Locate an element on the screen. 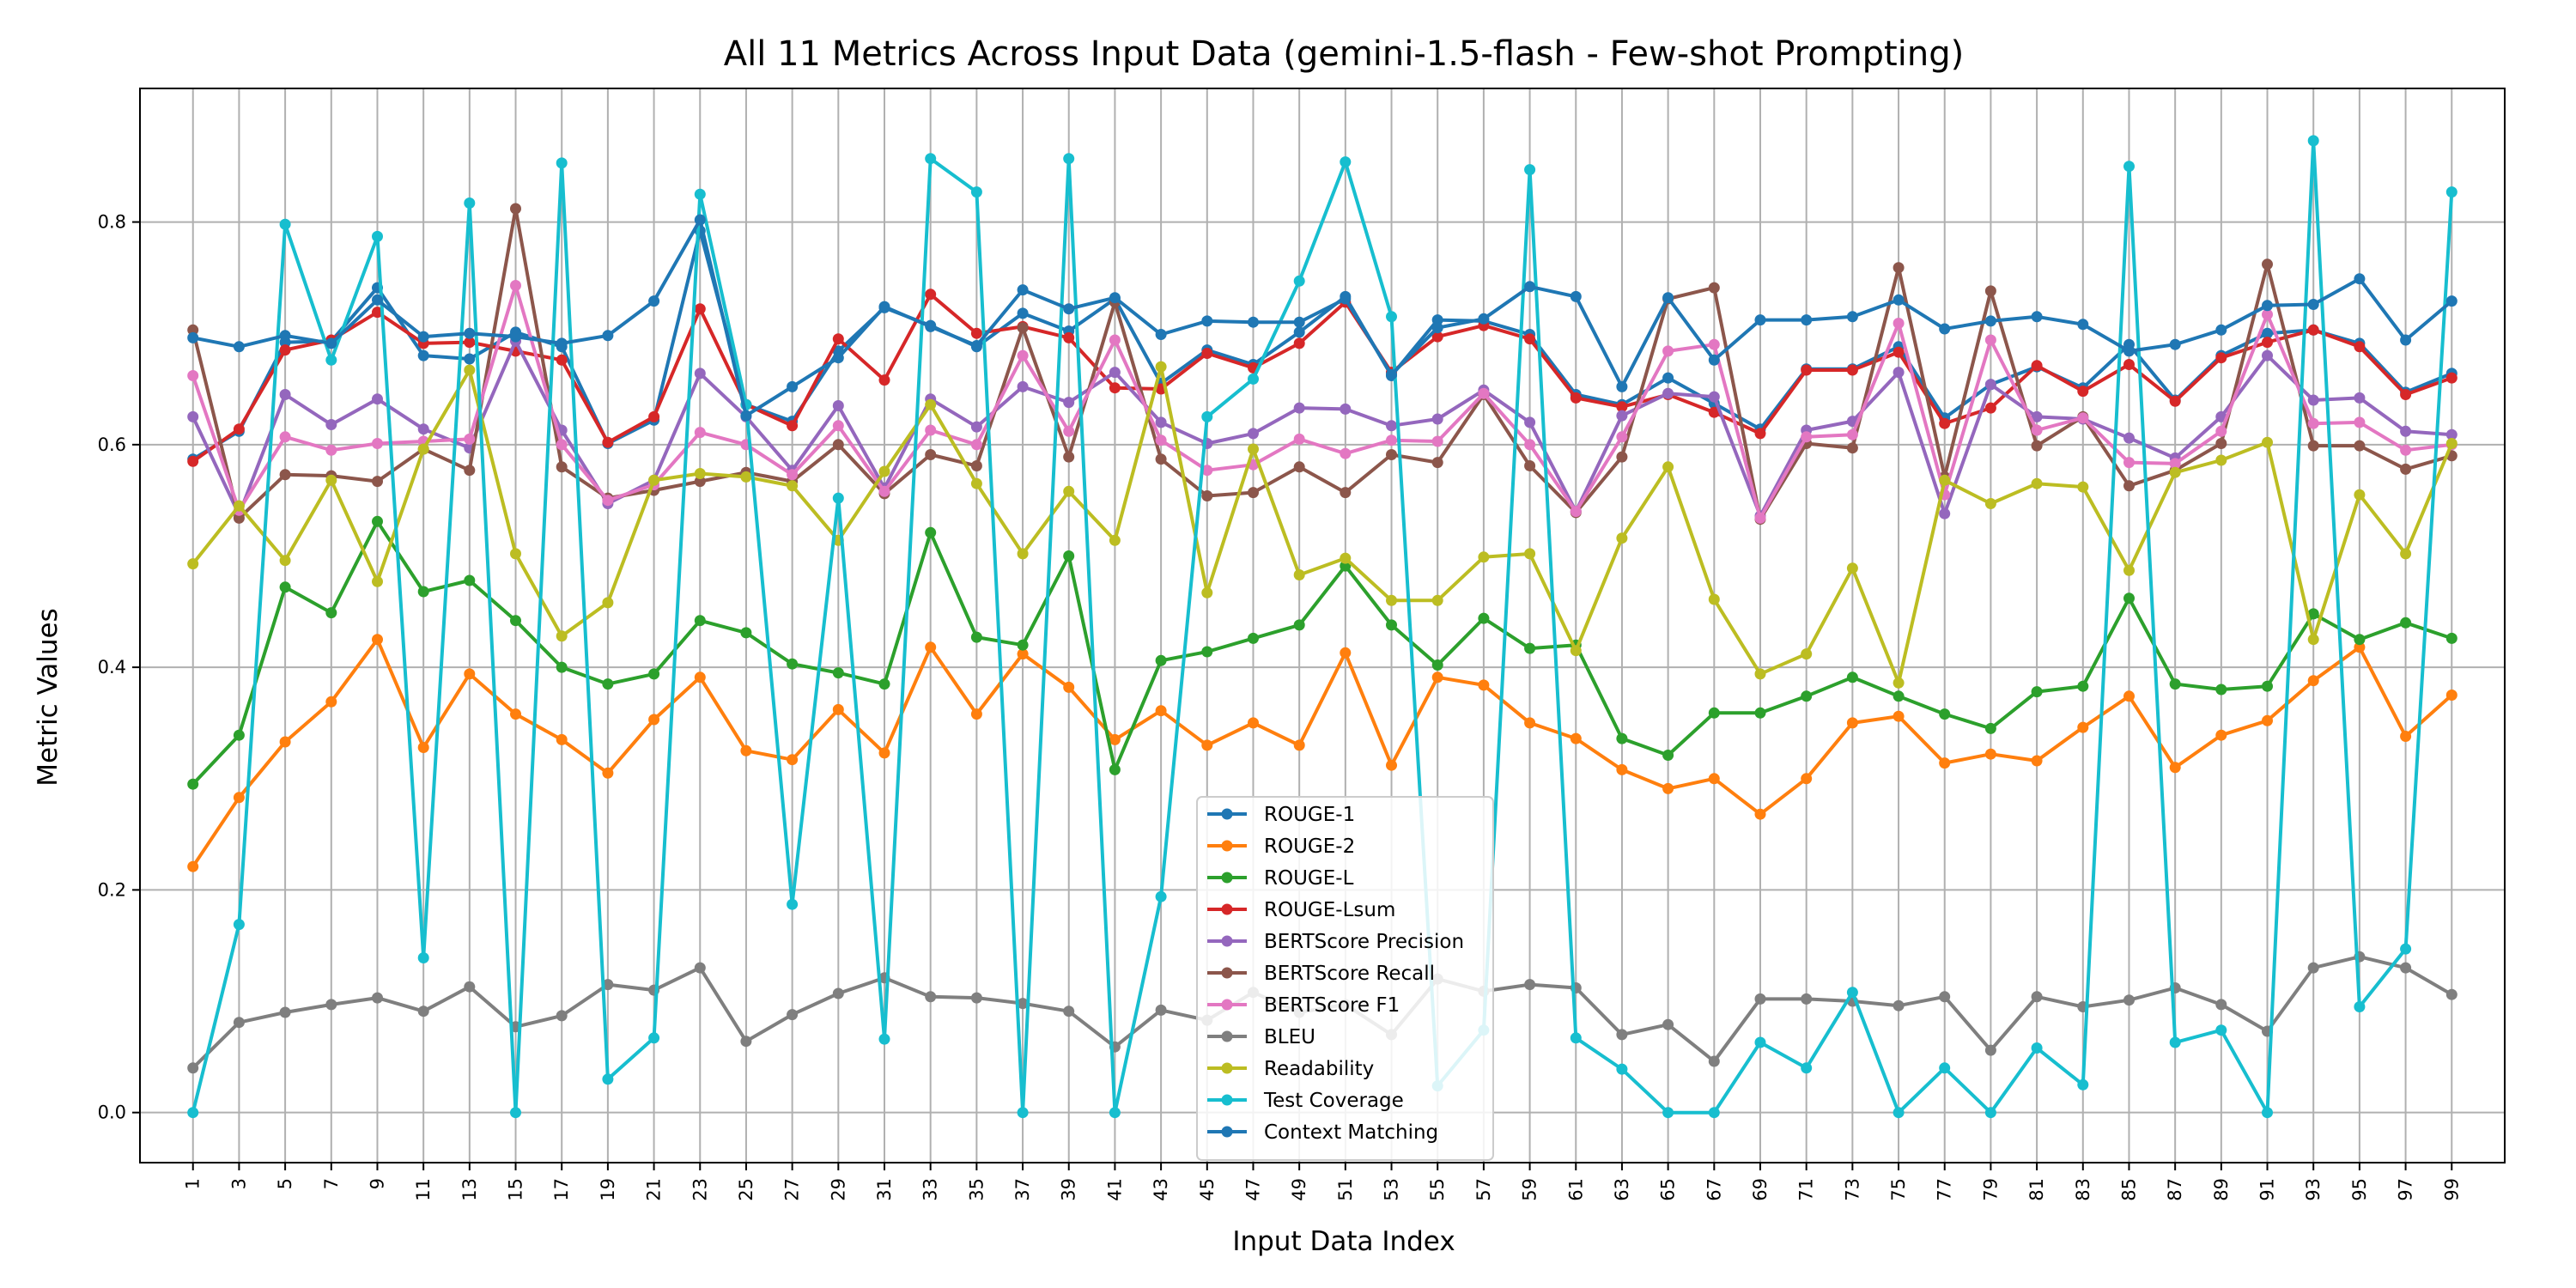 The width and height of the screenshot is (2576, 1288). x-tick-label: 59 is located at coordinates (1530, 1189).